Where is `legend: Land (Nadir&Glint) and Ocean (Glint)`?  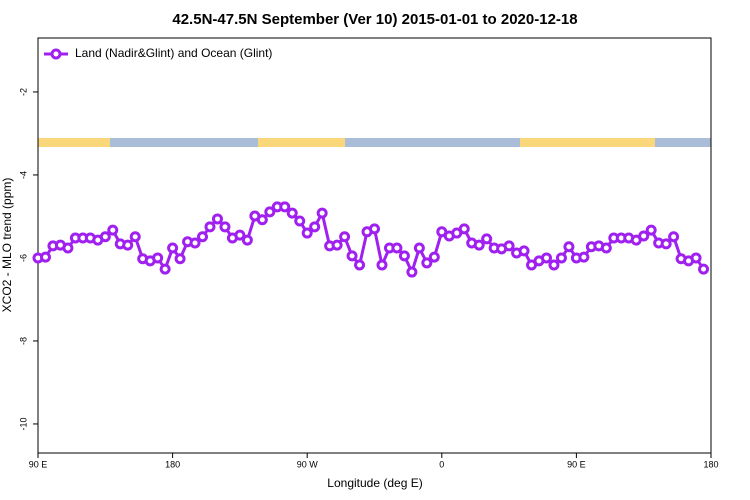 legend: Land (Nadir&Glint) and Ocean (Glint) is located at coordinates (158, 53).